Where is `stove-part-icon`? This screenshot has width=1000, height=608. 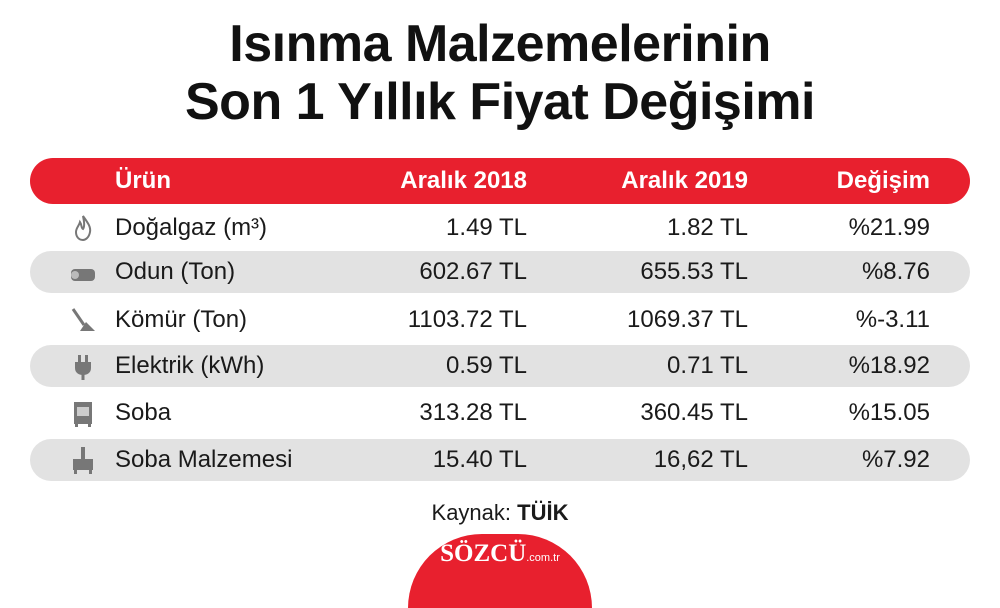
stove-part-icon is located at coordinates (83, 460).